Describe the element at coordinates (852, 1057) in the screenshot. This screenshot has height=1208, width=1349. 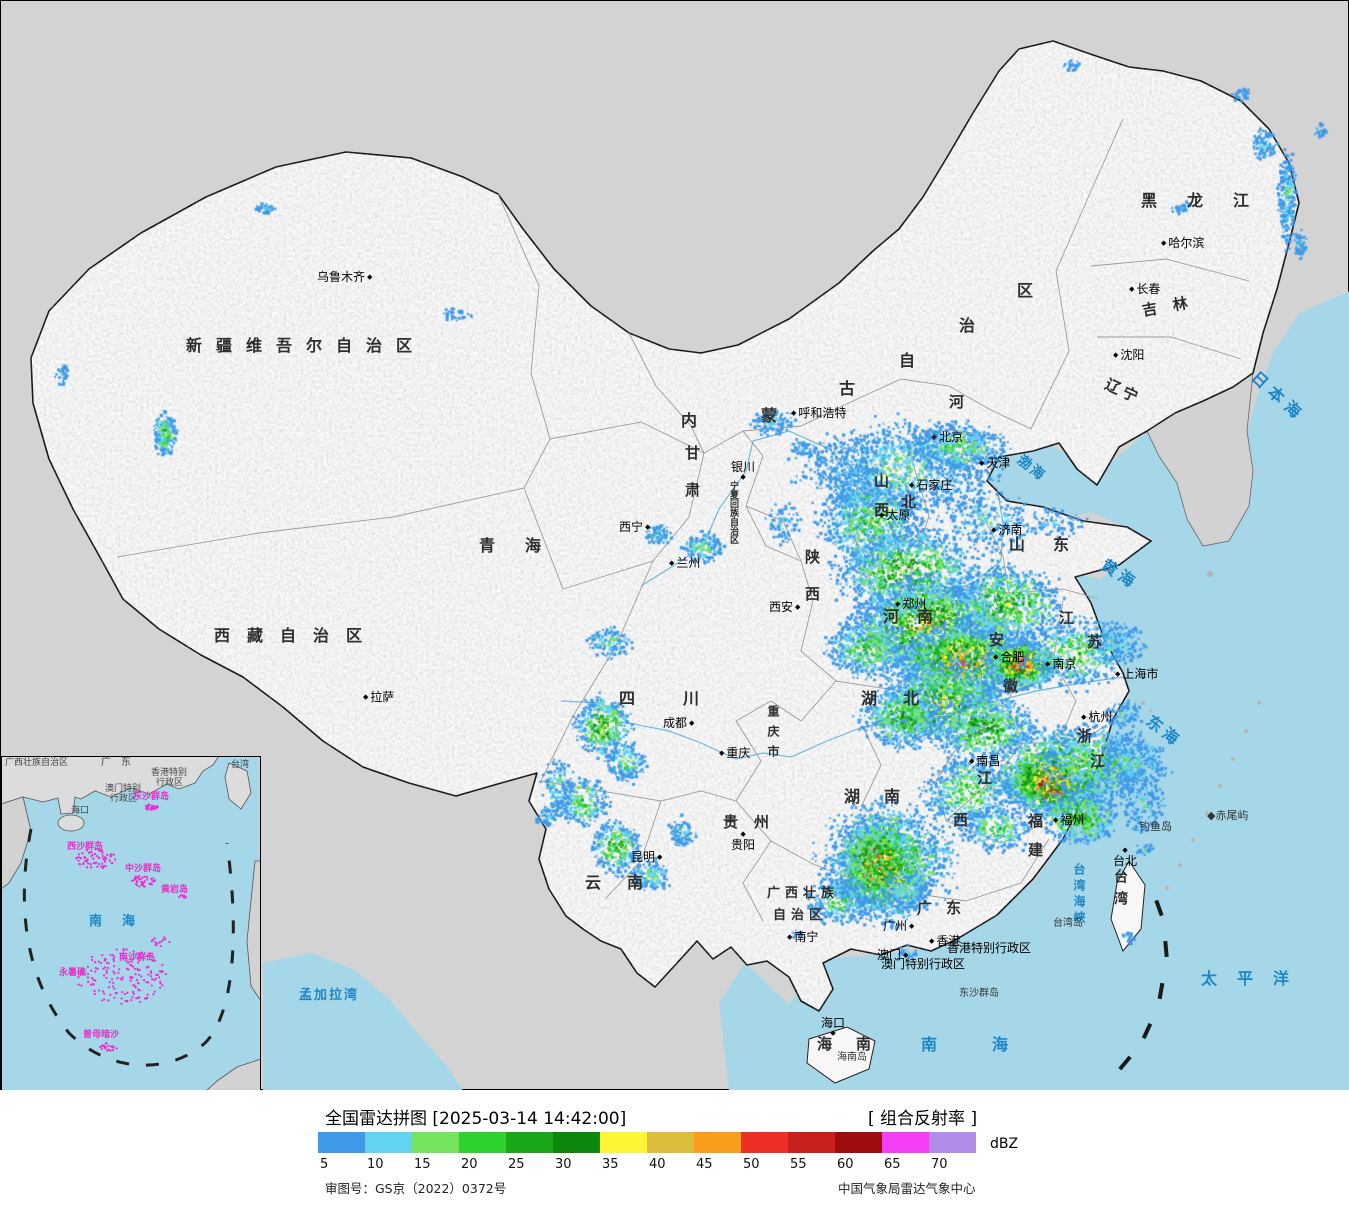
I see `island-label: 海南岛` at that location.